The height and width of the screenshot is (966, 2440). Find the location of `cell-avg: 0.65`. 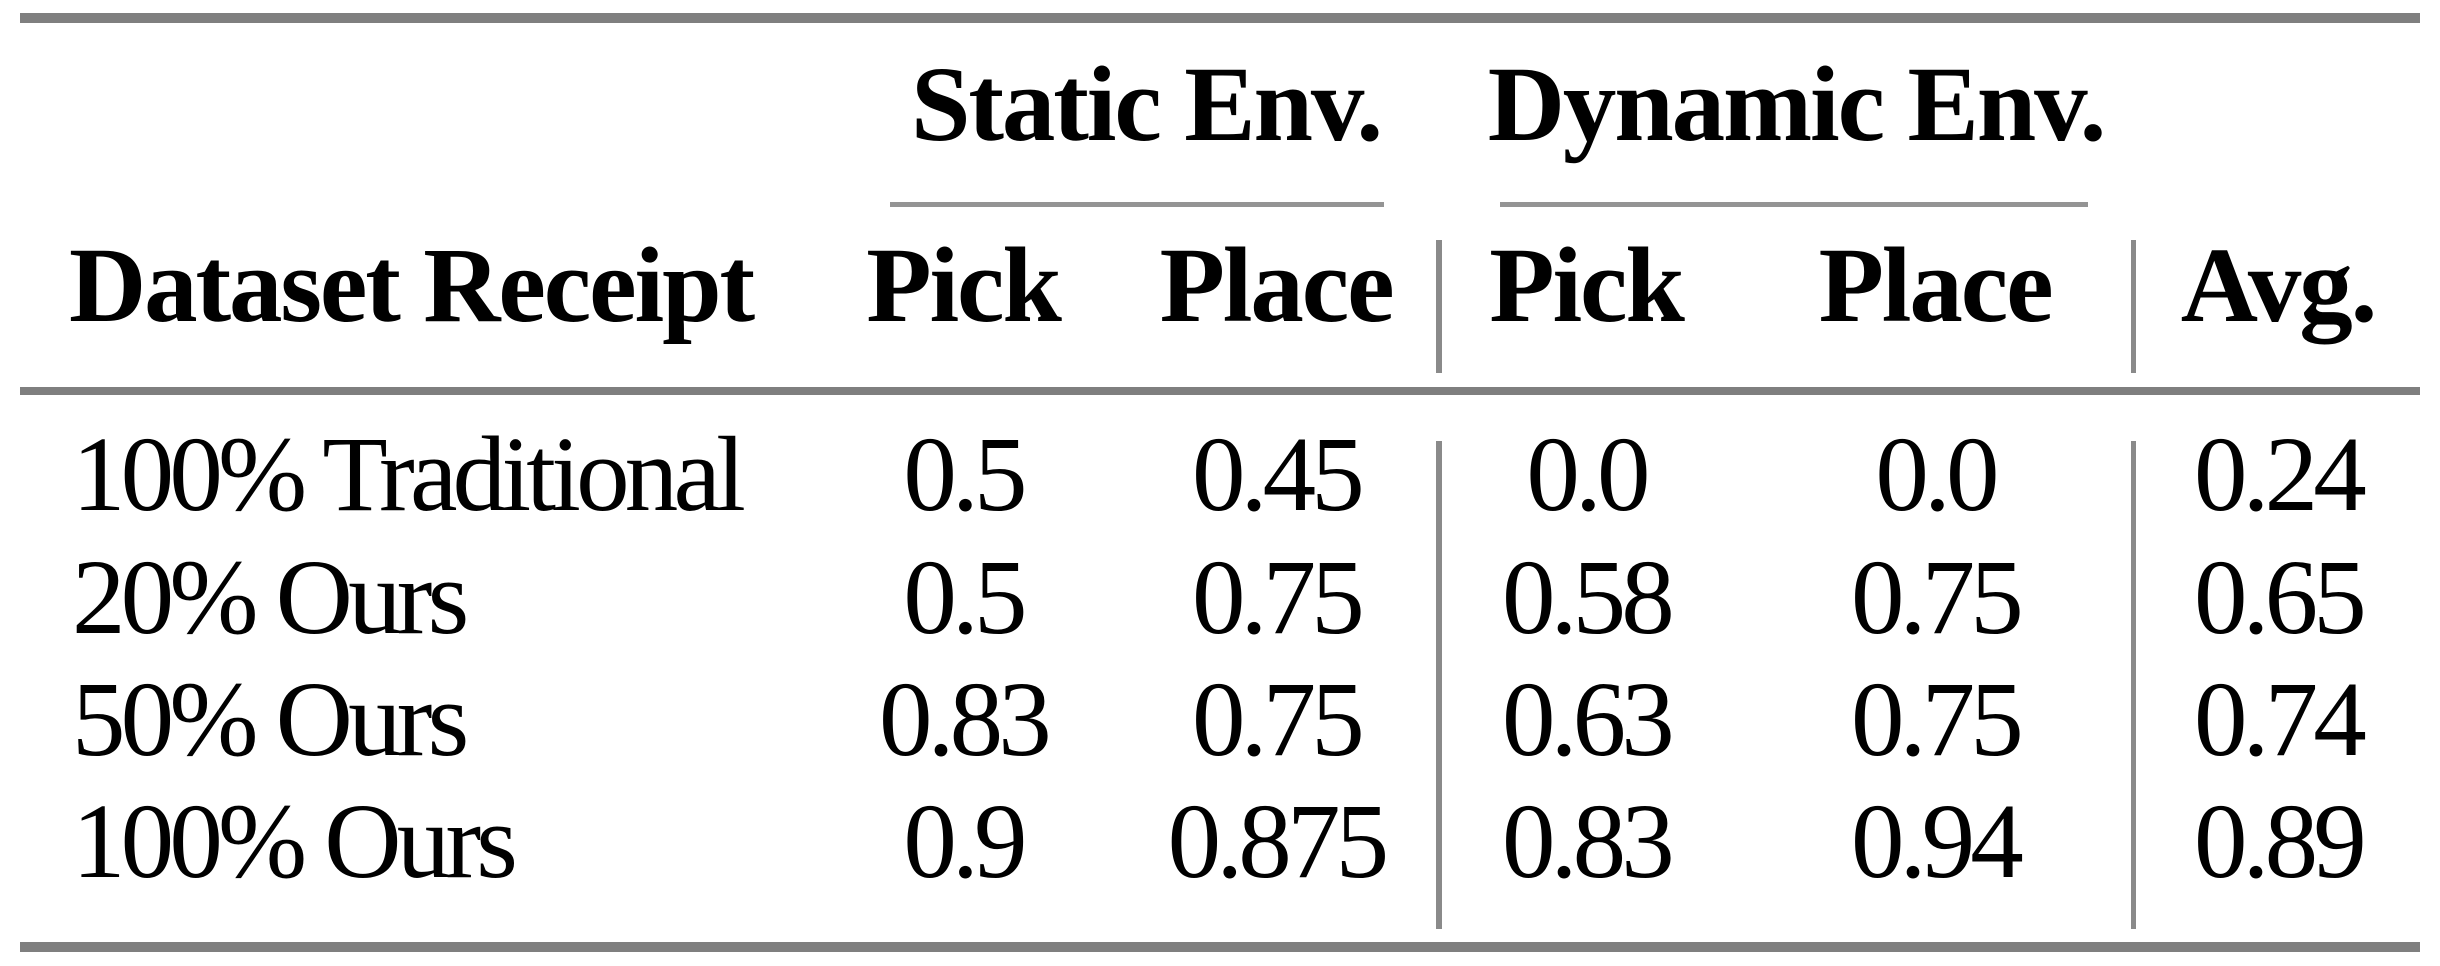

cell-avg: 0.65 is located at coordinates (2280, 598).